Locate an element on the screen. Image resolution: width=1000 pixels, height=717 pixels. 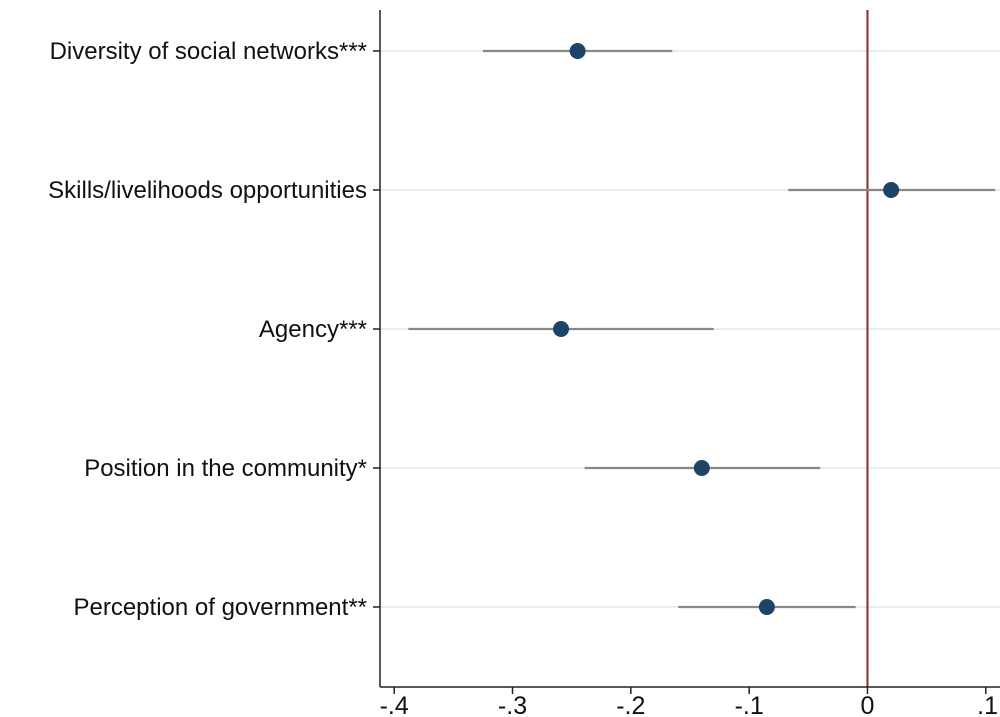
x-tick-label: -.2 is located at coordinates (630, 704).